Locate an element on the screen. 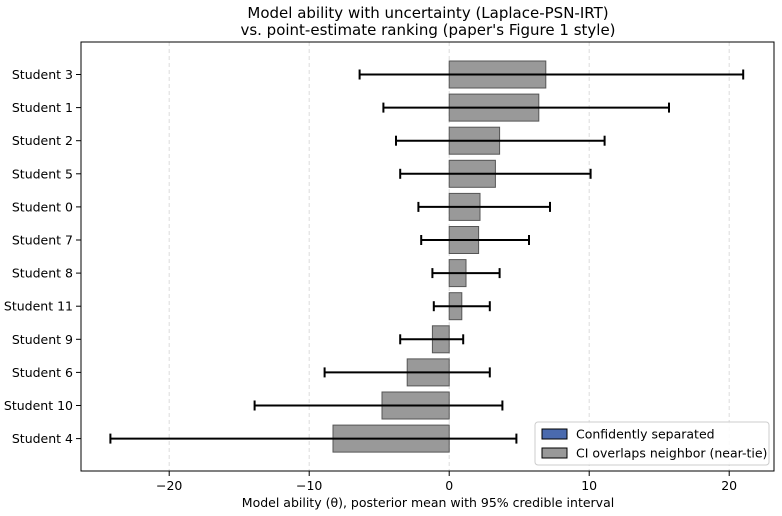 The width and height of the screenshot is (782, 516). y-tick-label: Student 5 is located at coordinates (42, 173).